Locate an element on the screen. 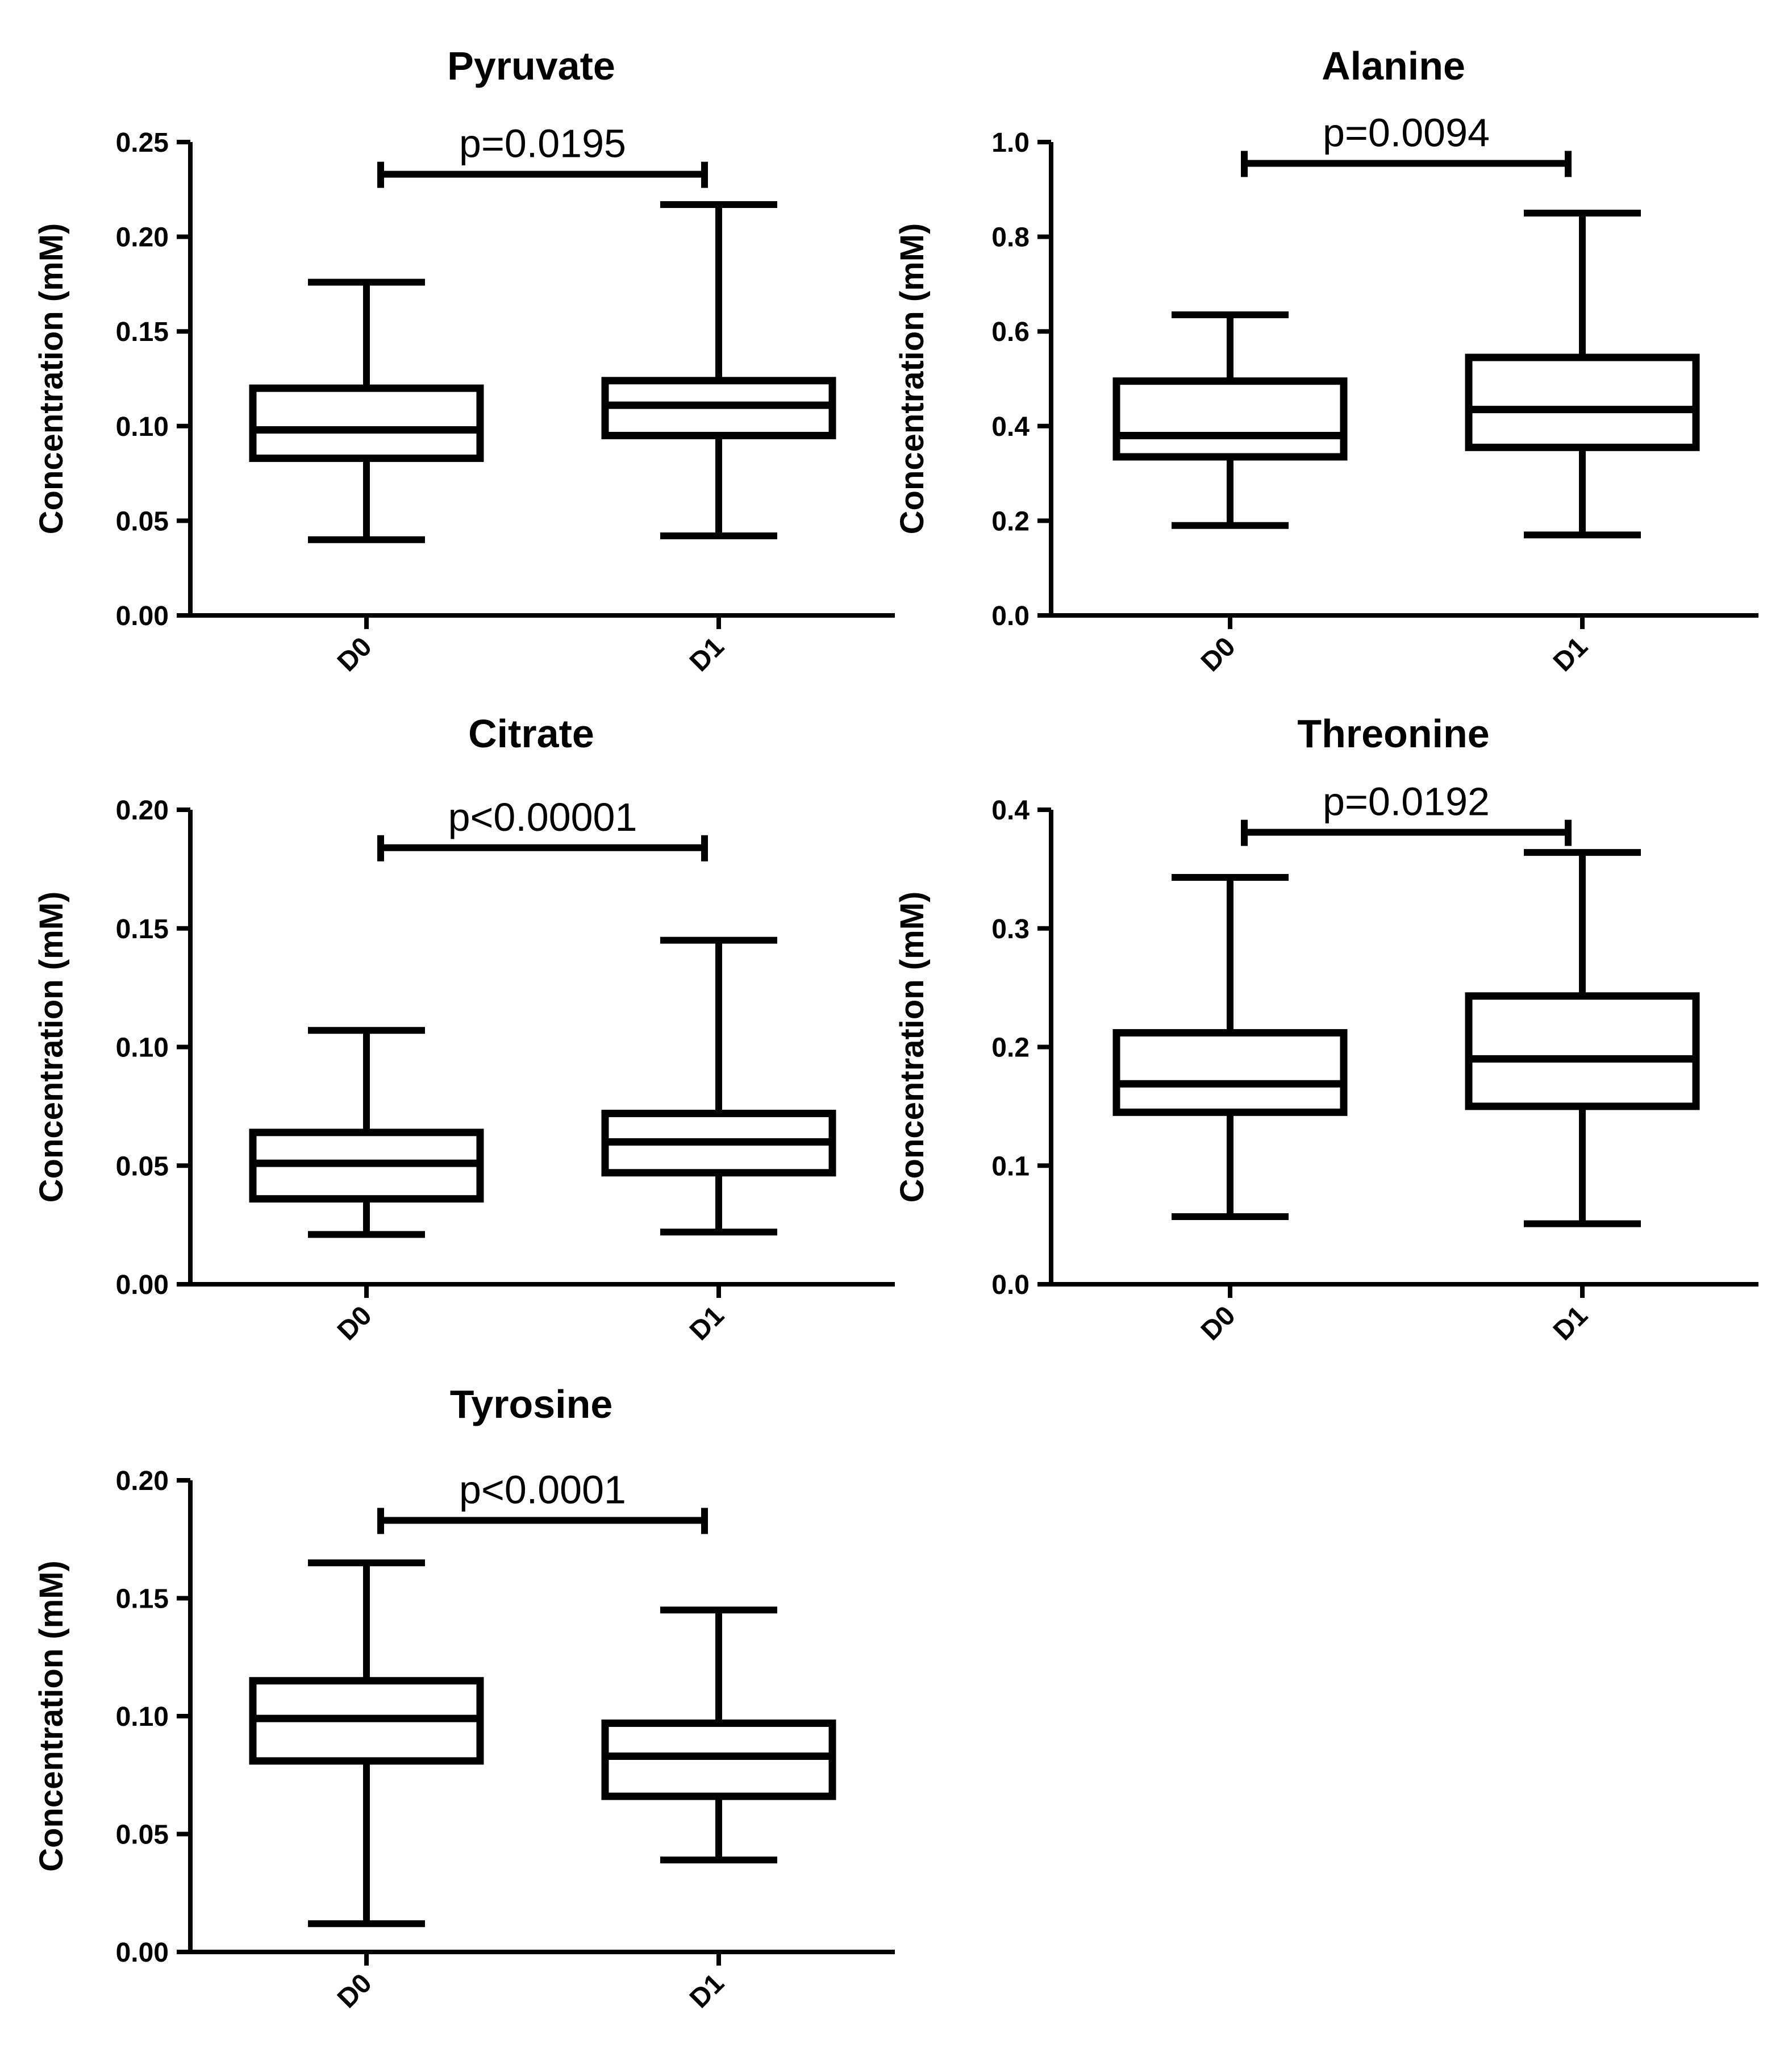 This screenshot has width=1792, height=2048. y-tick-label: 0.1 is located at coordinates (1010, 1166).